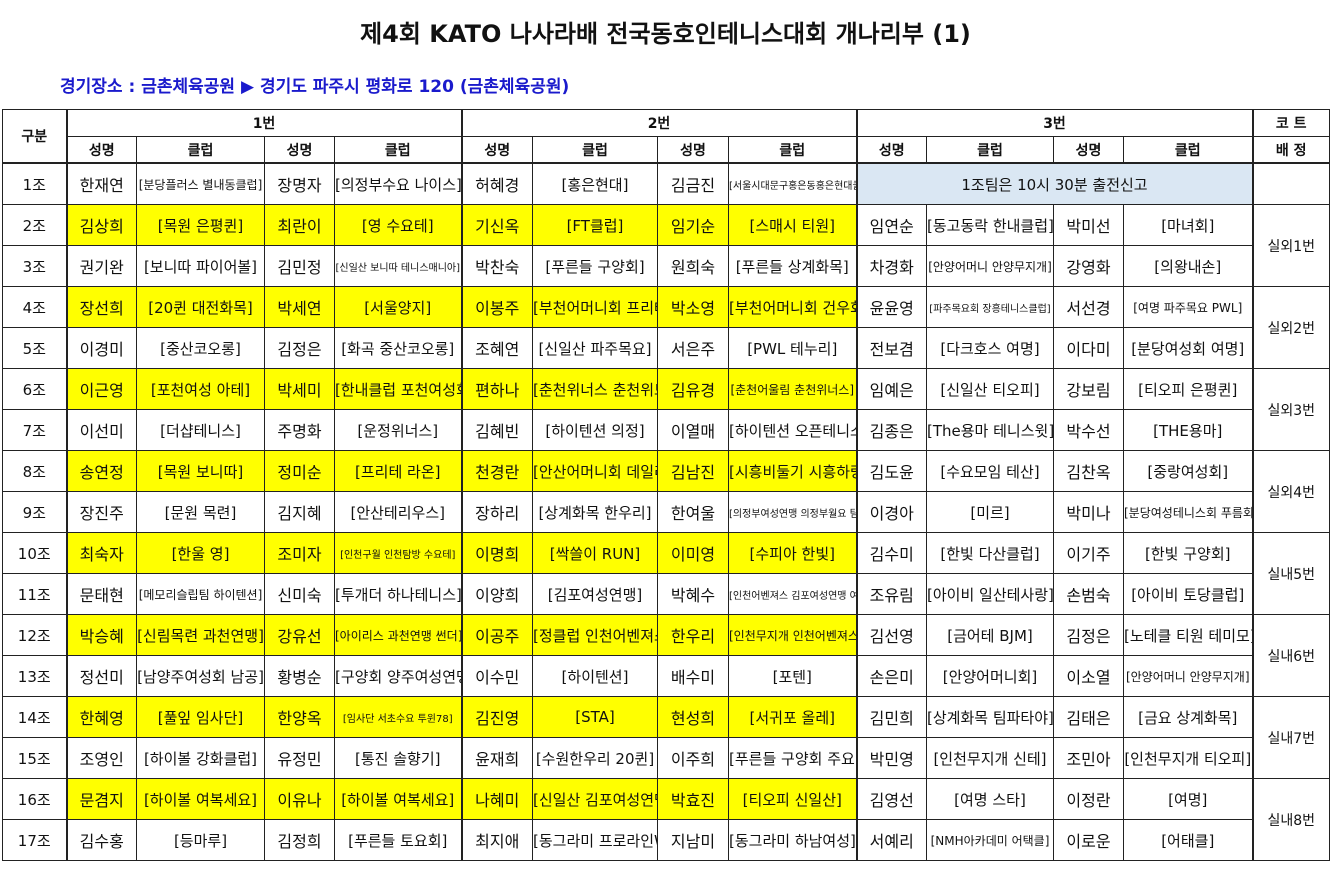 The width and height of the screenshot is (1331, 876). I want to click on player-club: [메모리슬립팀 하이텐션], so click(200, 594).